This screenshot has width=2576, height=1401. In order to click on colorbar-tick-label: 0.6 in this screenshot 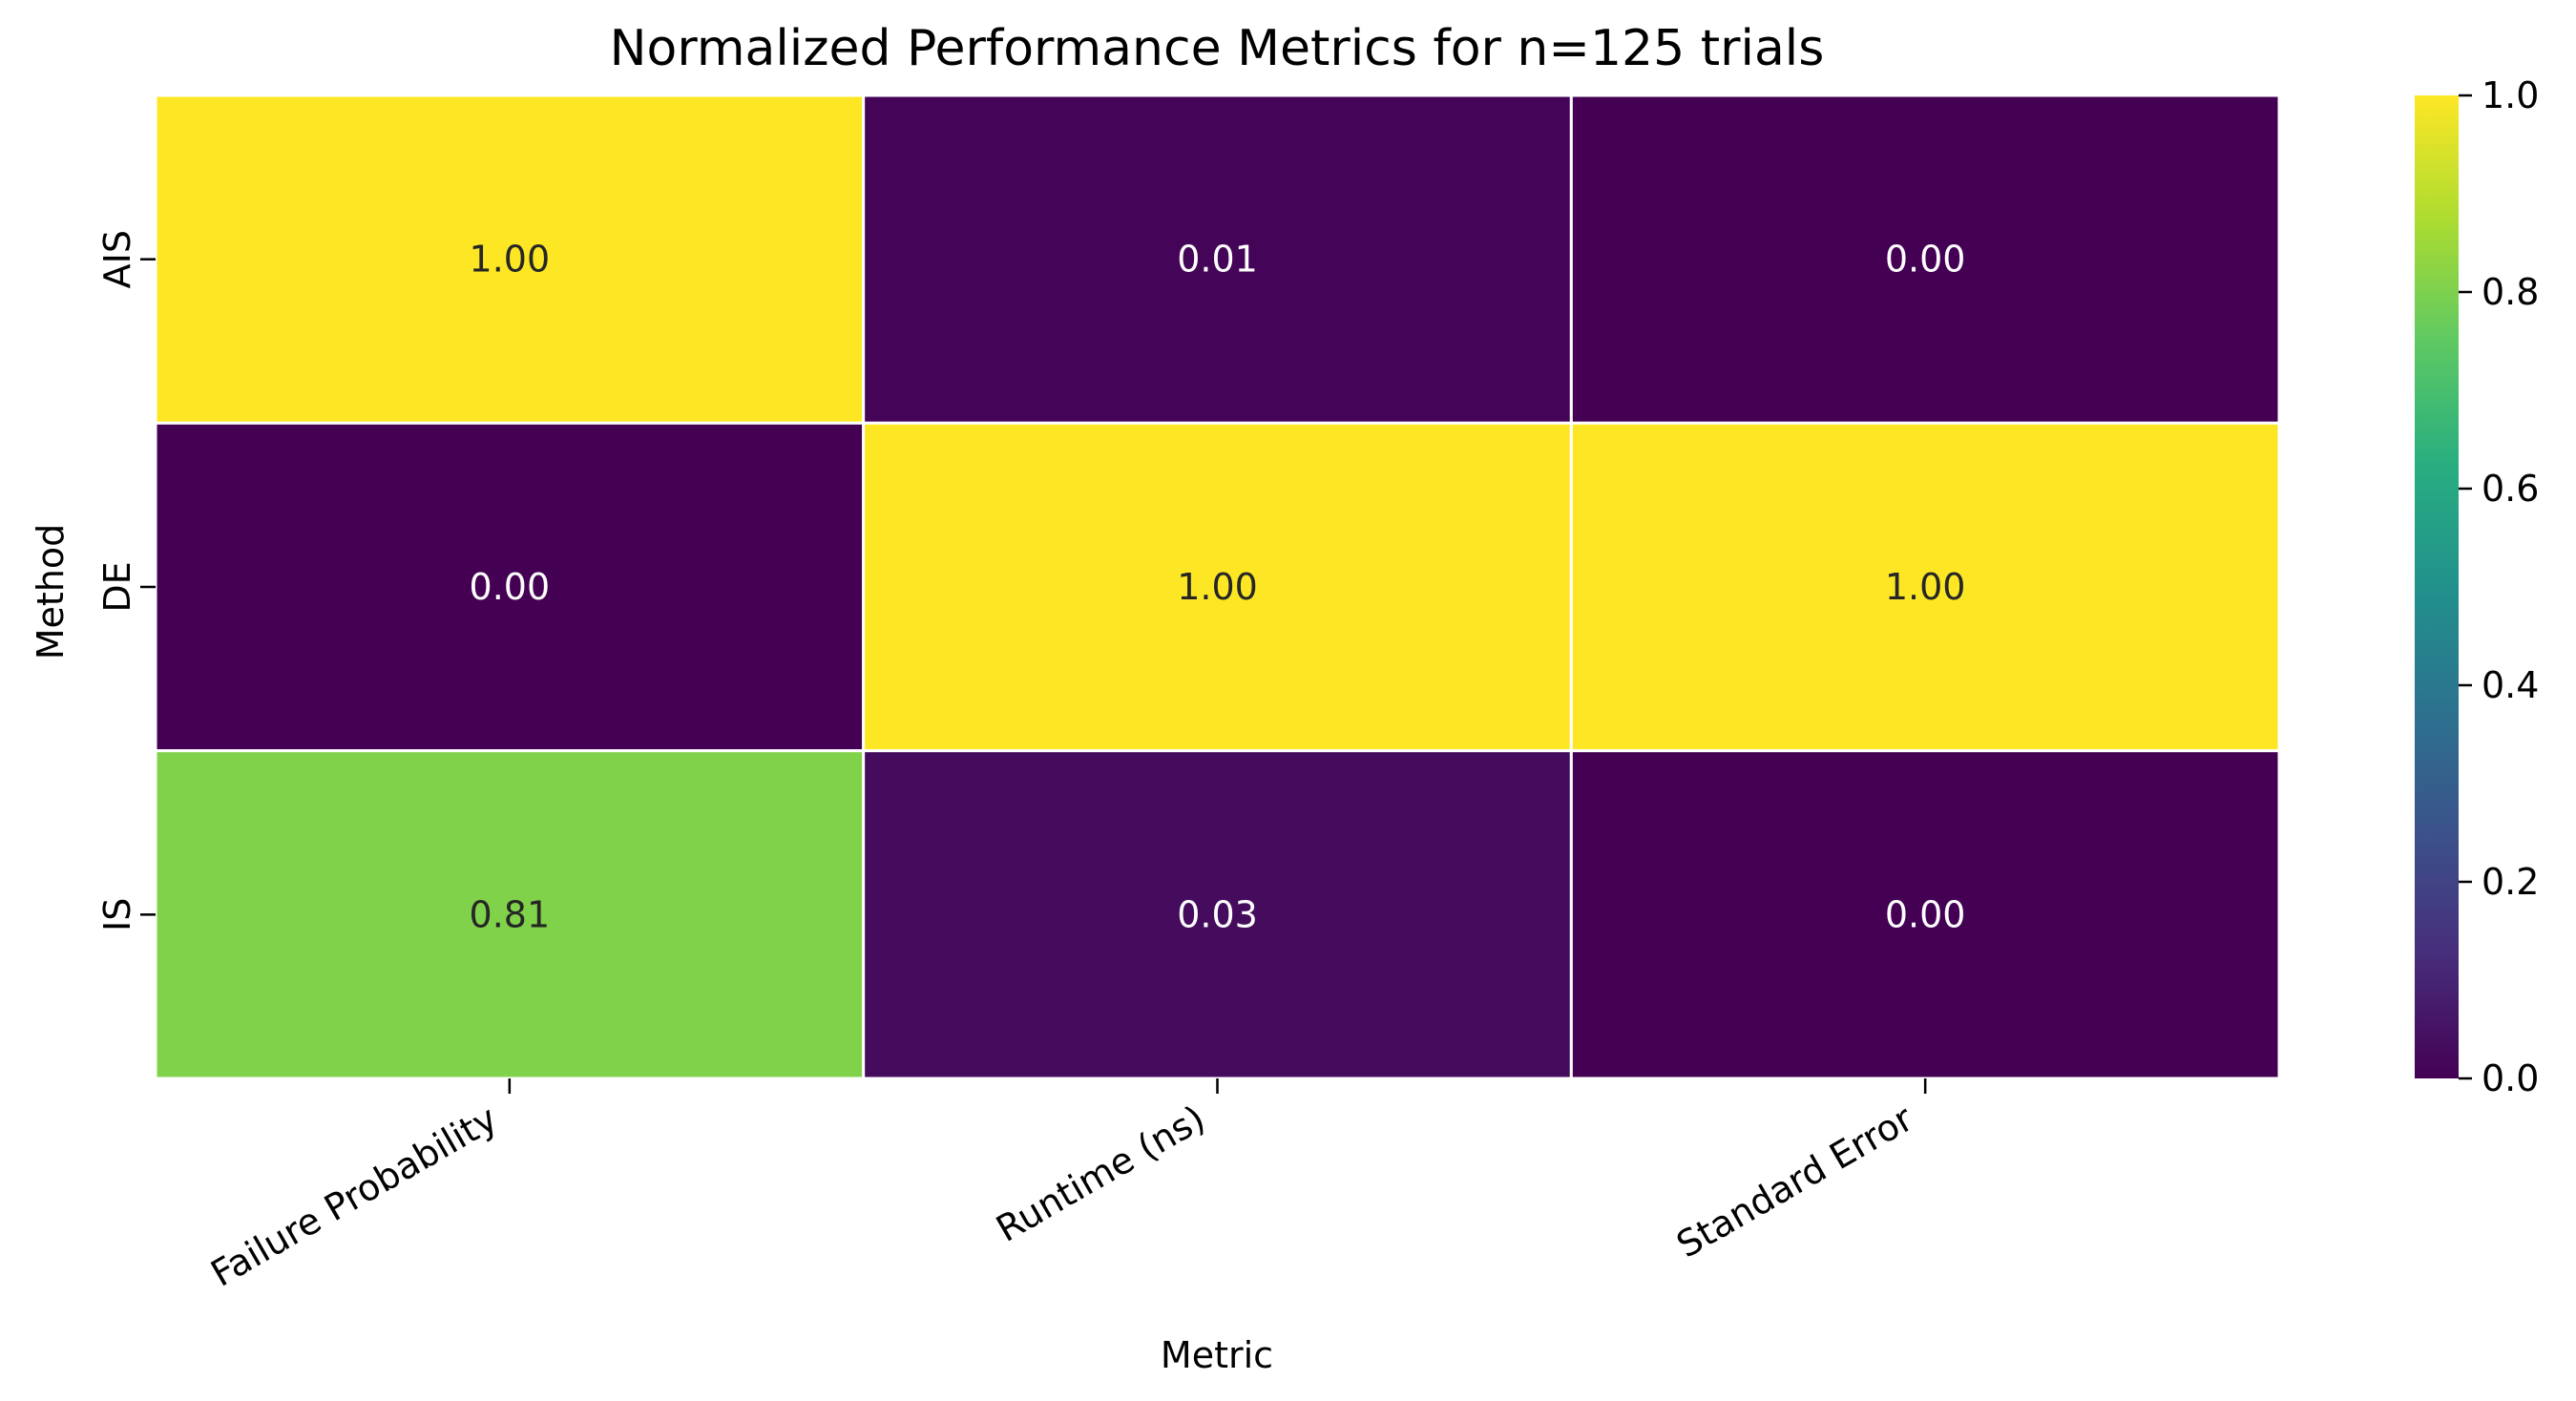, I will do `click(2510, 489)`.